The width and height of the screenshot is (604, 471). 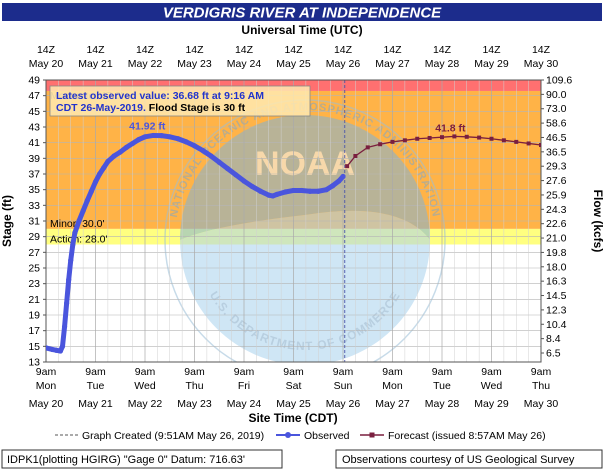 I want to click on top-tick-date: May 28, so click(x=442, y=64).